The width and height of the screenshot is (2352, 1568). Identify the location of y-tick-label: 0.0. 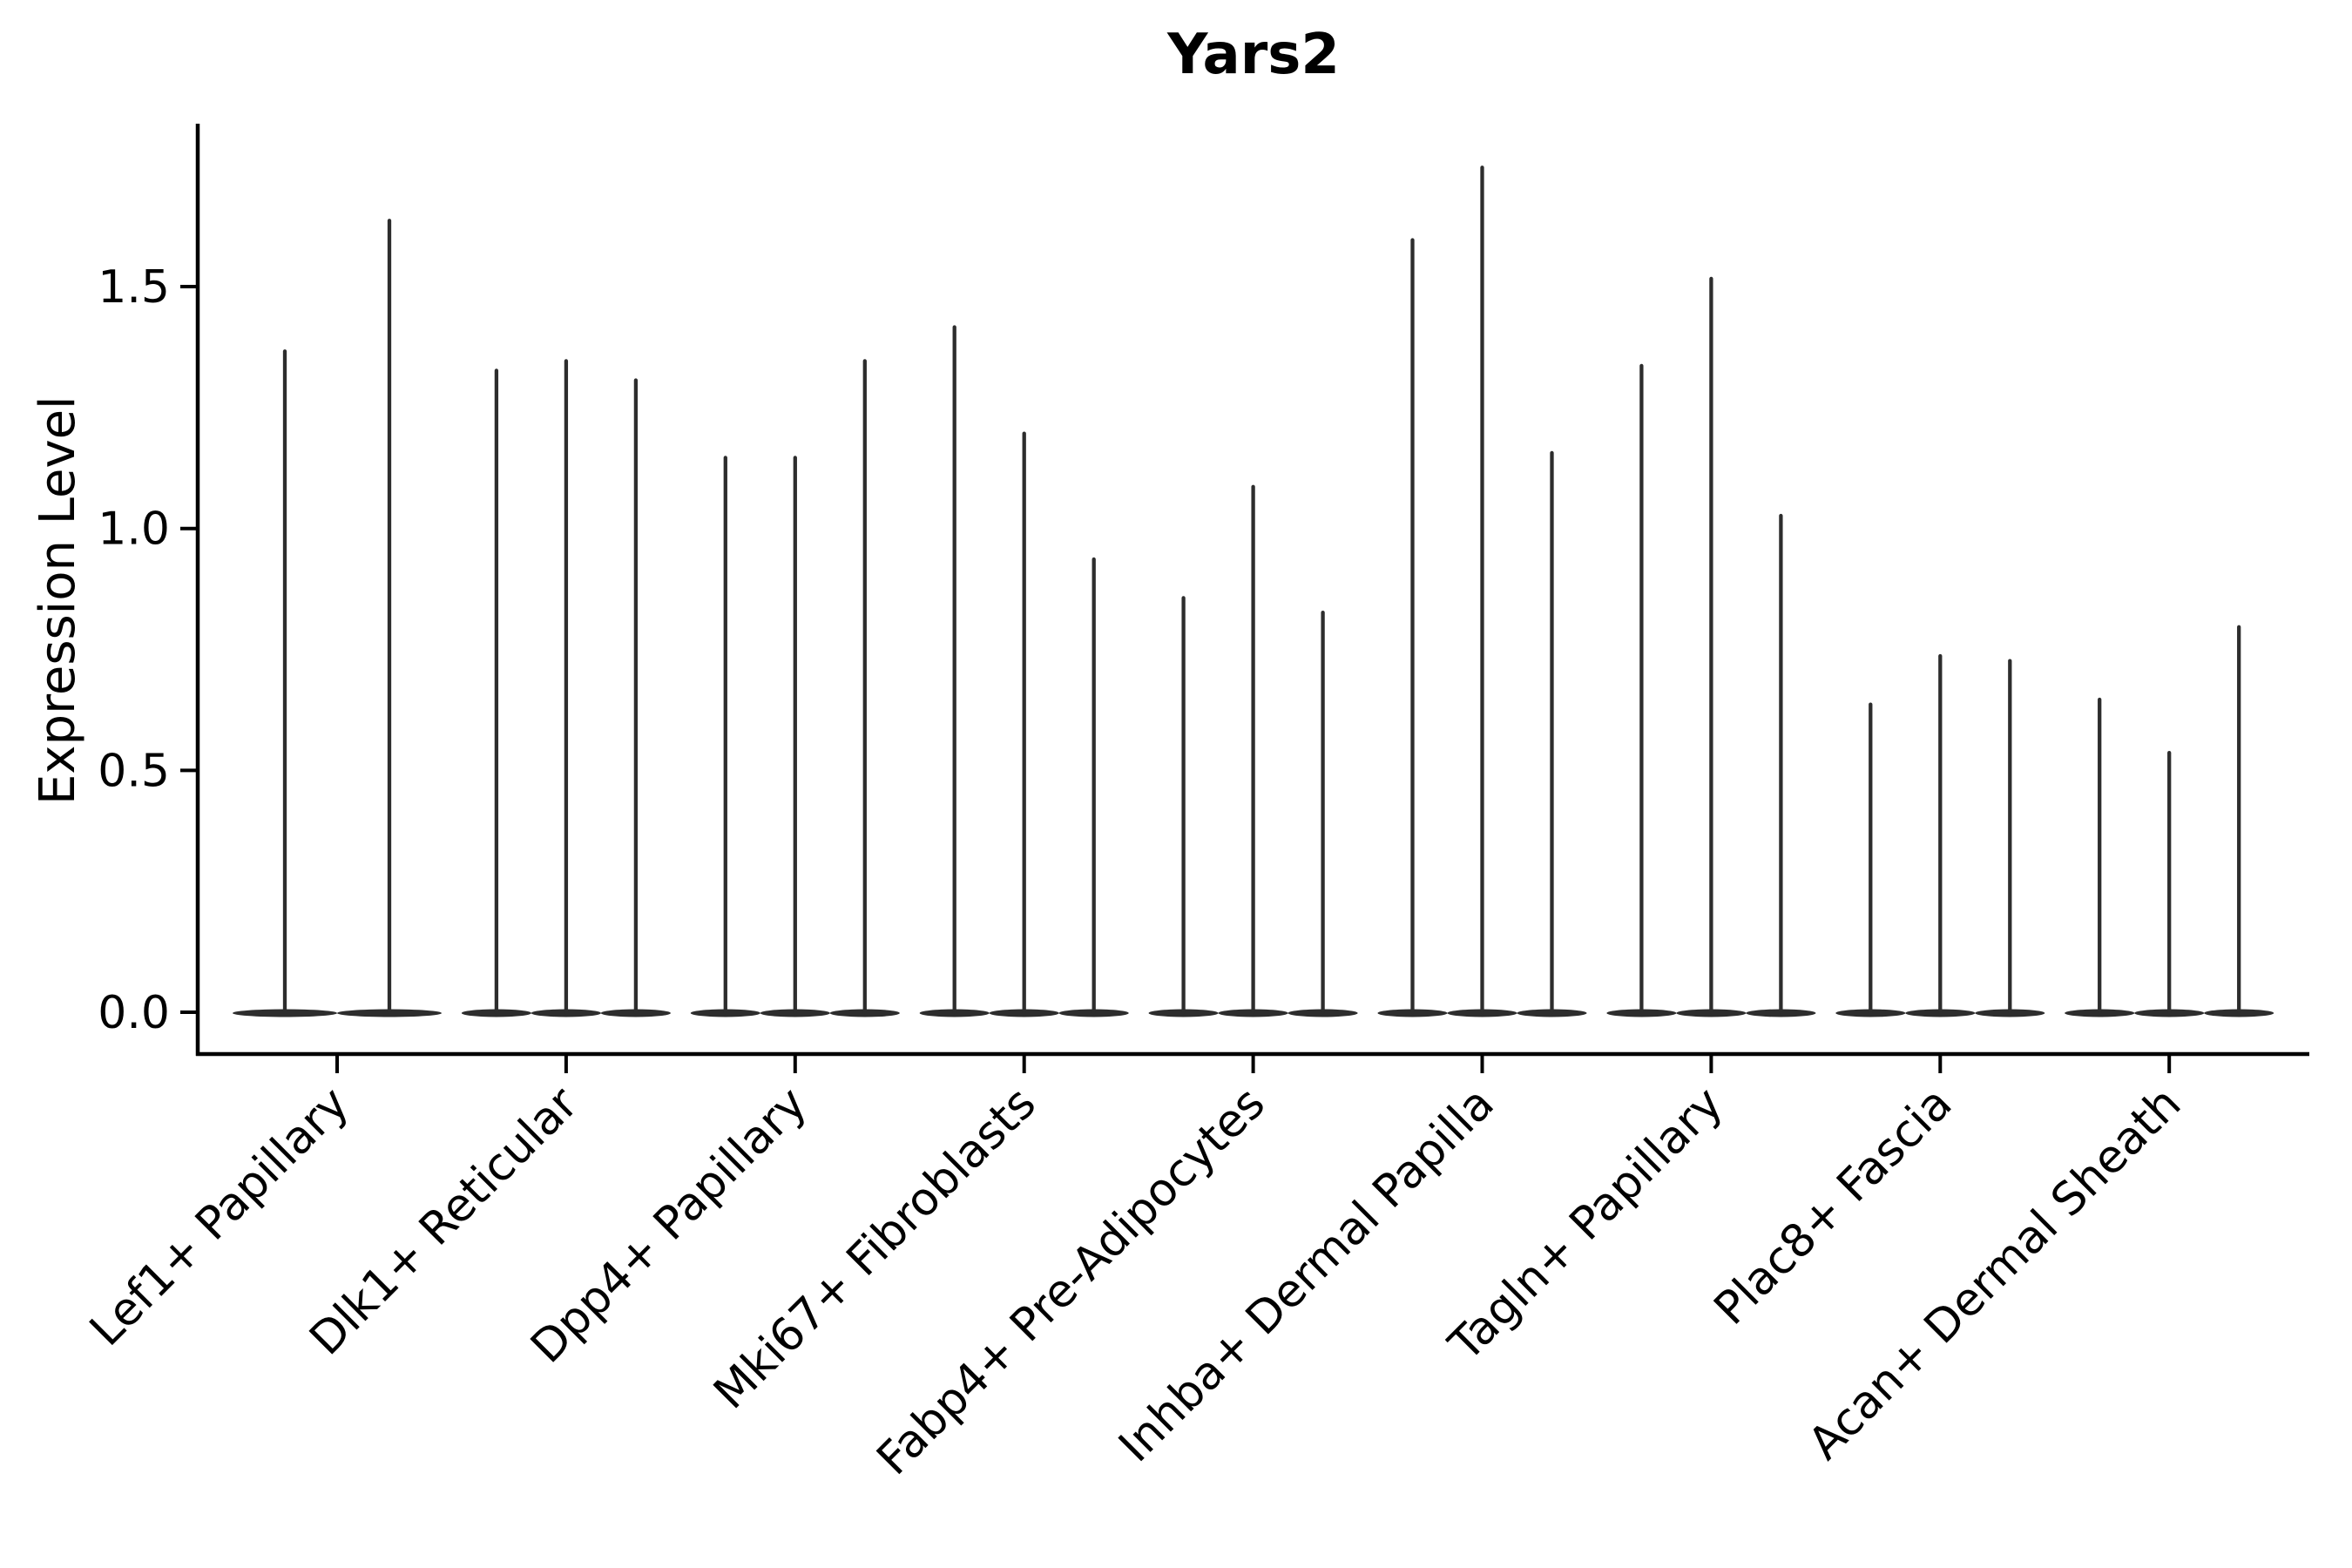
(134, 1013).